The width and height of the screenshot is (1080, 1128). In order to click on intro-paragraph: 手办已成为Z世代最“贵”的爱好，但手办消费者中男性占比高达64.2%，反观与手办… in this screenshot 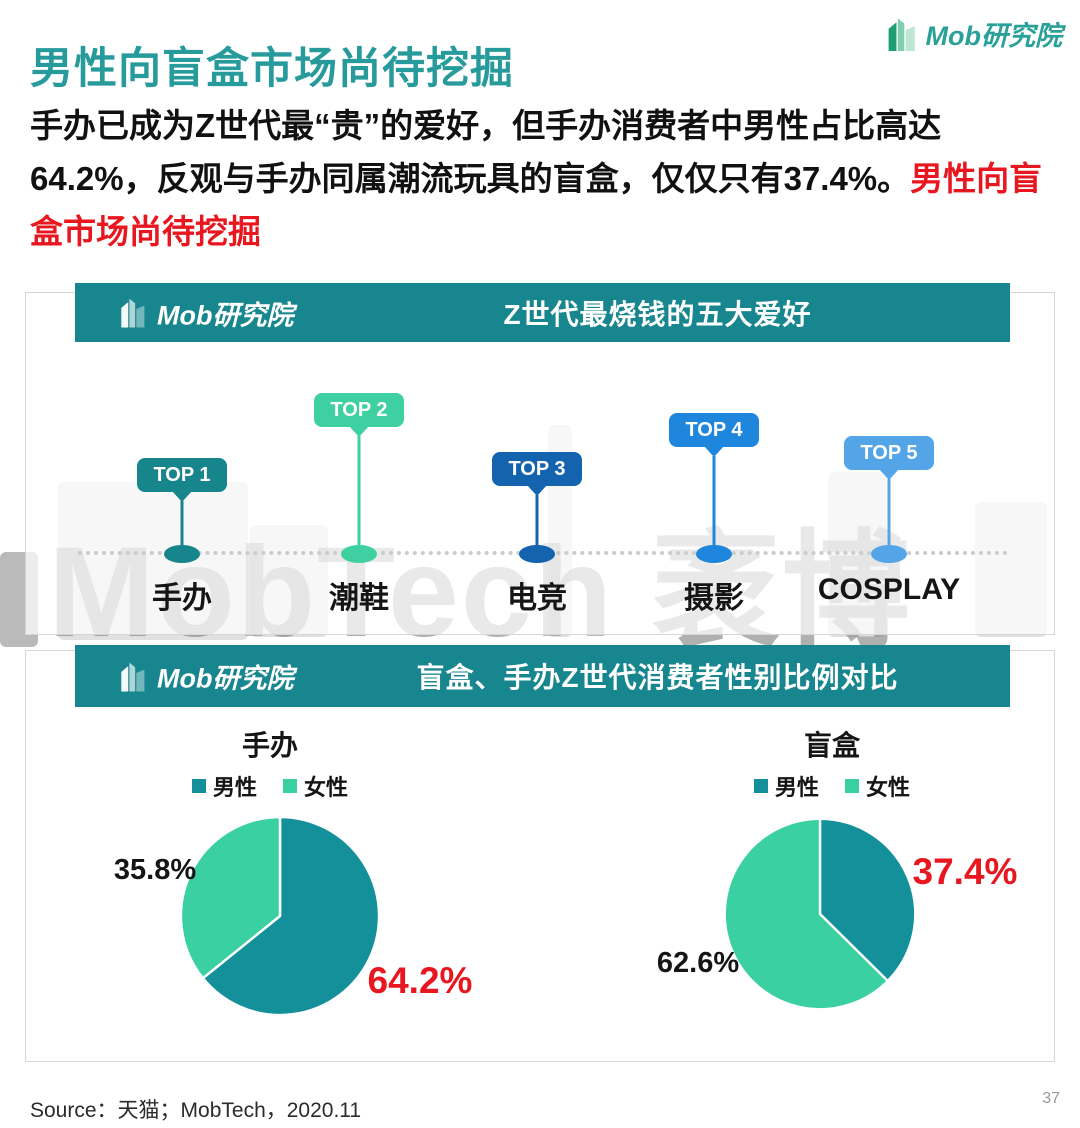, I will do `click(542, 179)`.